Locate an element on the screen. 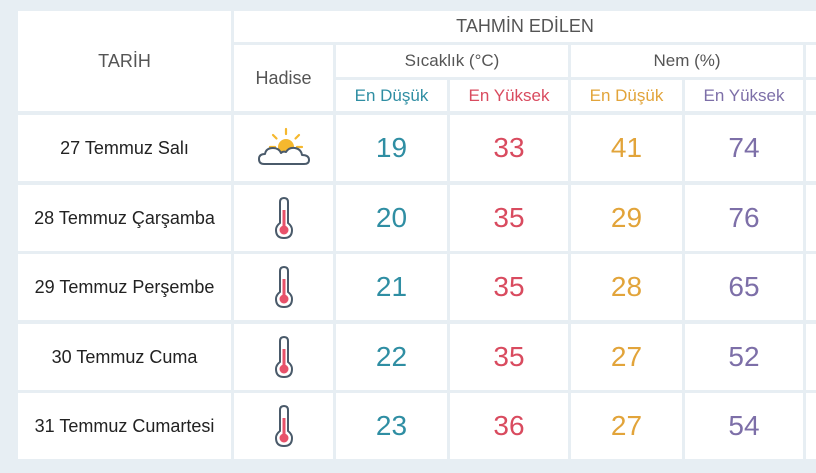 The image size is (816, 473). temp-low-cell-value: 22 is located at coordinates (391, 356).